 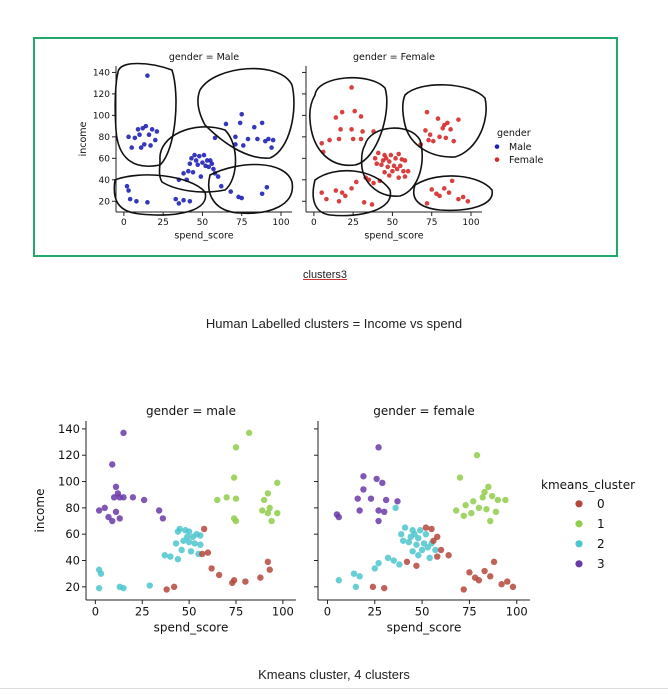 I want to click on legend-gender: gender Male Female, so click(x=519, y=147).